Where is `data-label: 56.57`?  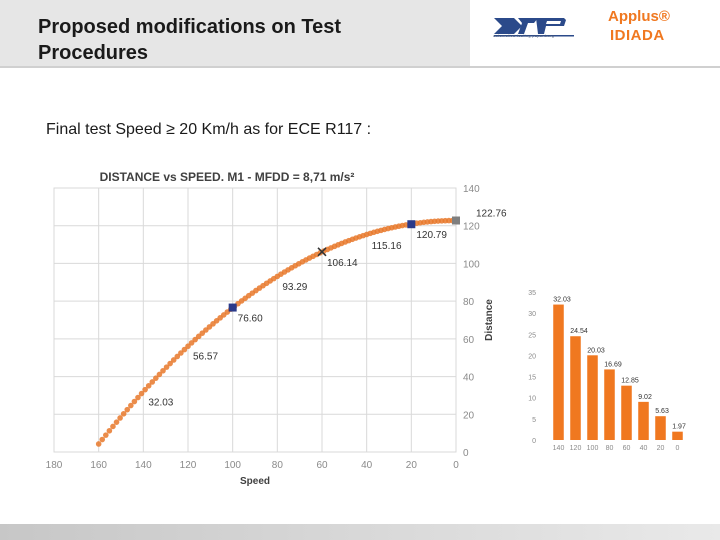 data-label: 56.57 is located at coordinates (205, 356).